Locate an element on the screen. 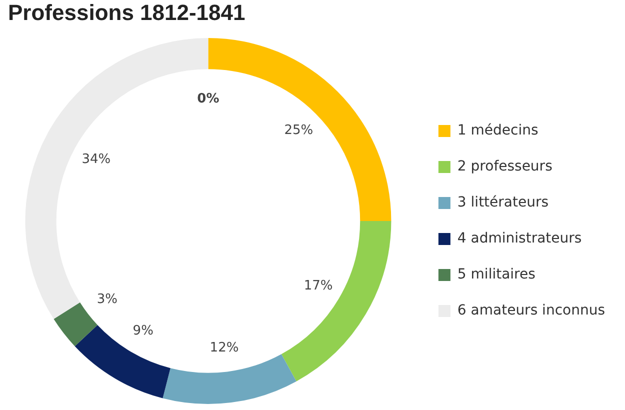 Image resolution: width=625 pixels, height=410 pixels. data-label: 34% is located at coordinates (96, 159).